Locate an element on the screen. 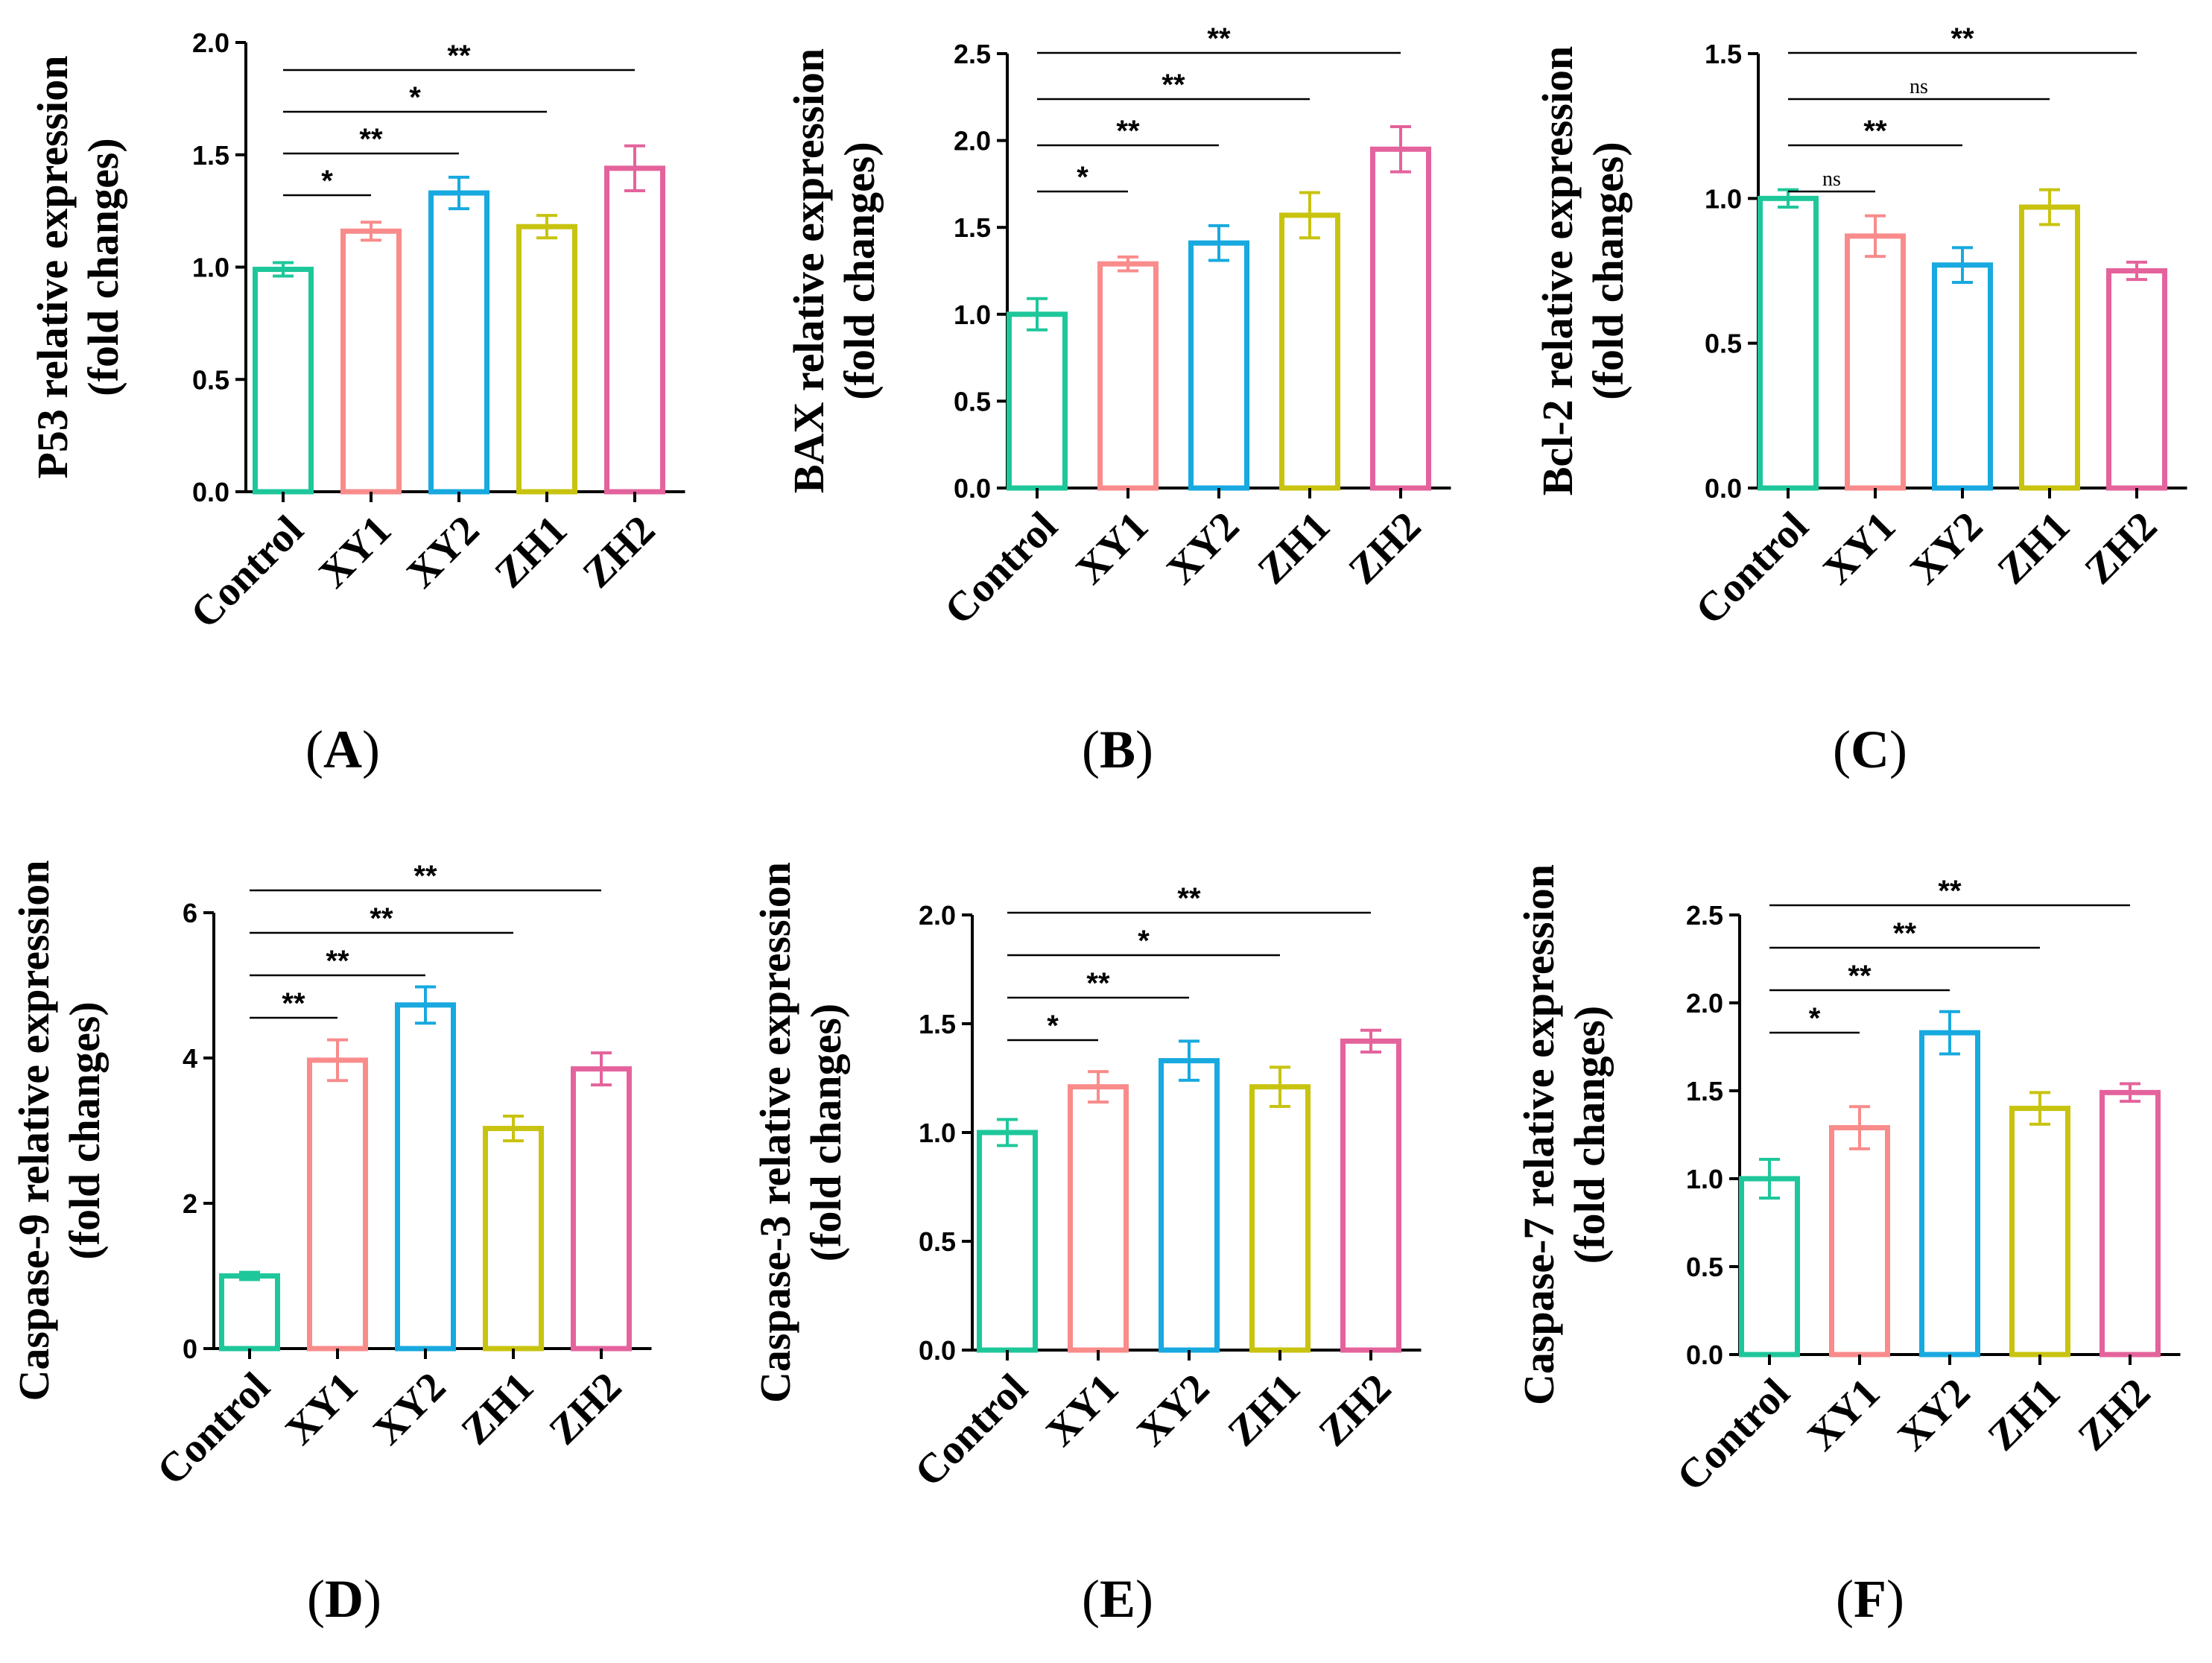 The height and width of the screenshot is (1663, 2212). panel-label: (F) is located at coordinates (1870, 1599).